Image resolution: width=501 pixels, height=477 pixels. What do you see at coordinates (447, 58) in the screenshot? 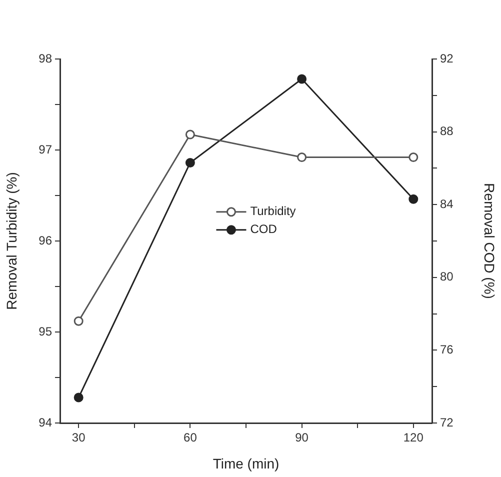
I see `y2-tick-label: 92` at bounding box center [447, 58].